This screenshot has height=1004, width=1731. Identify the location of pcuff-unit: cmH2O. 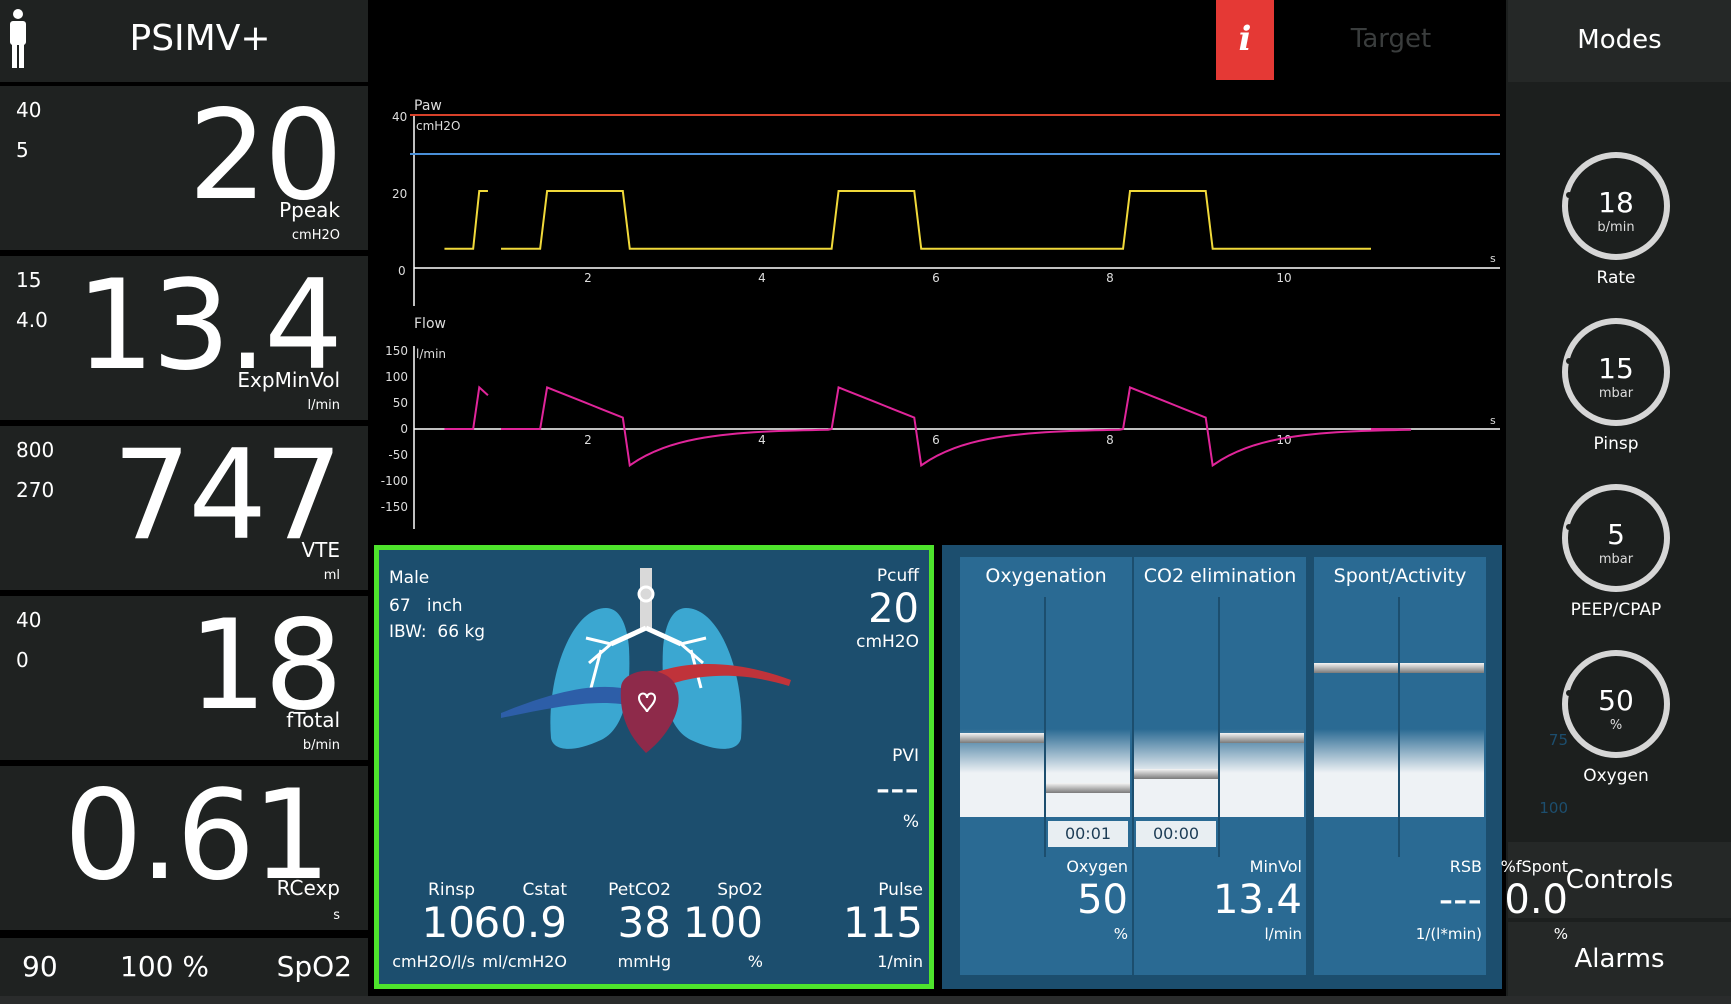
(887, 642).